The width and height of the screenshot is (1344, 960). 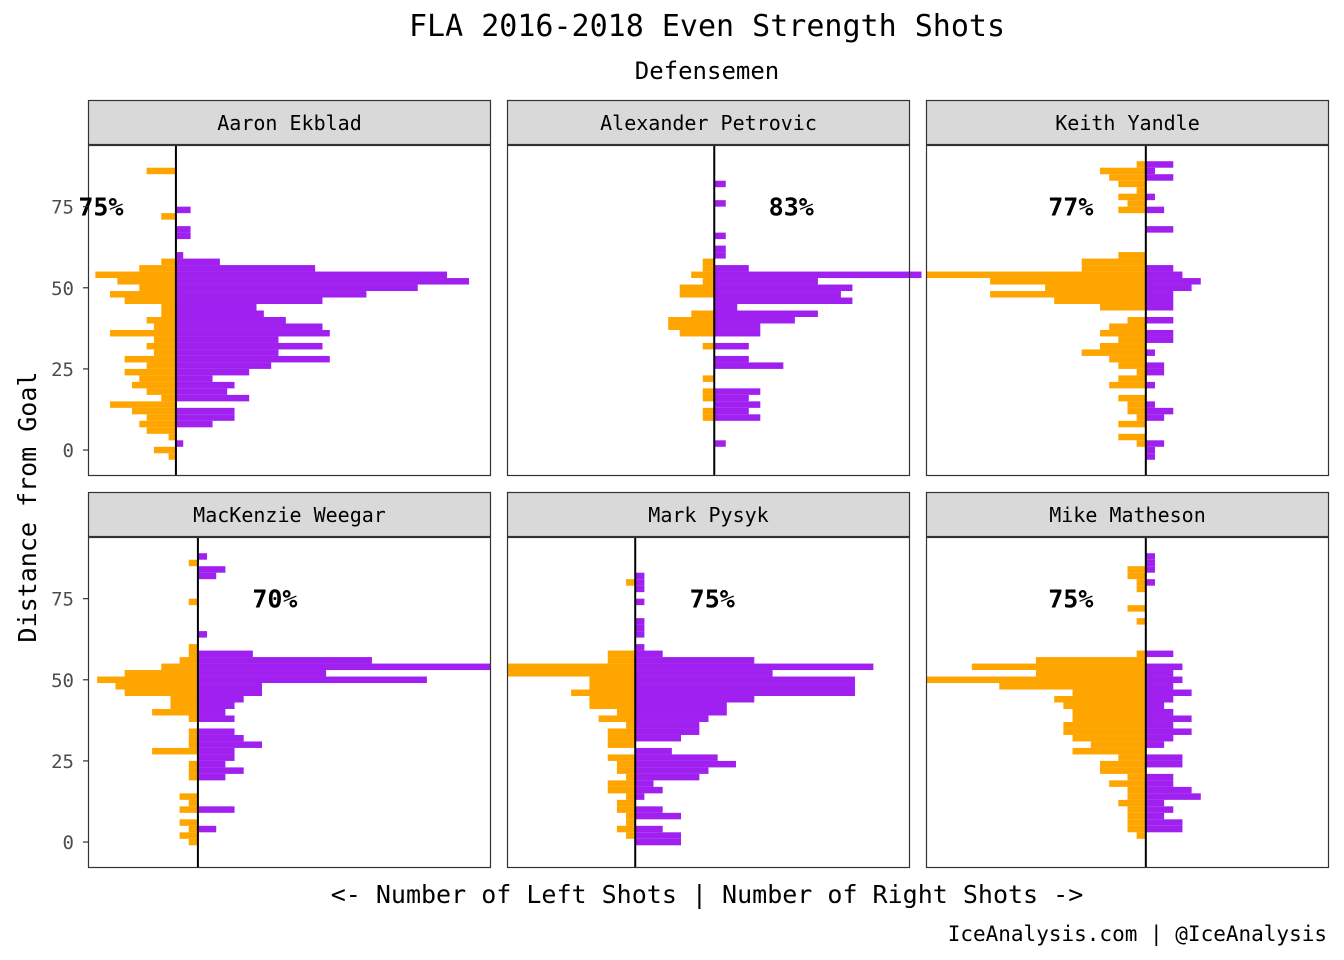 What do you see at coordinates (1127, 288) in the screenshot?
I see `facet-panel: Keith Yandle 77%` at bounding box center [1127, 288].